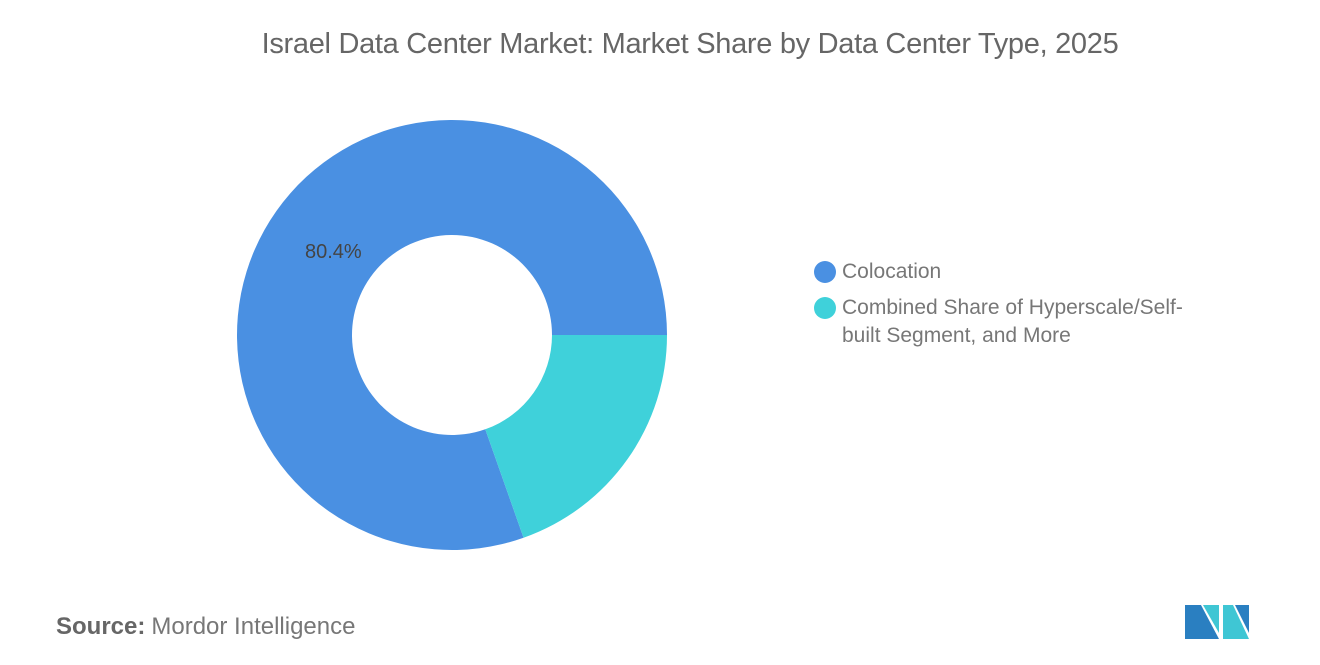 The width and height of the screenshot is (1320, 665). Describe the element at coordinates (1217, 622) in the screenshot. I see `mordor-logo` at that location.